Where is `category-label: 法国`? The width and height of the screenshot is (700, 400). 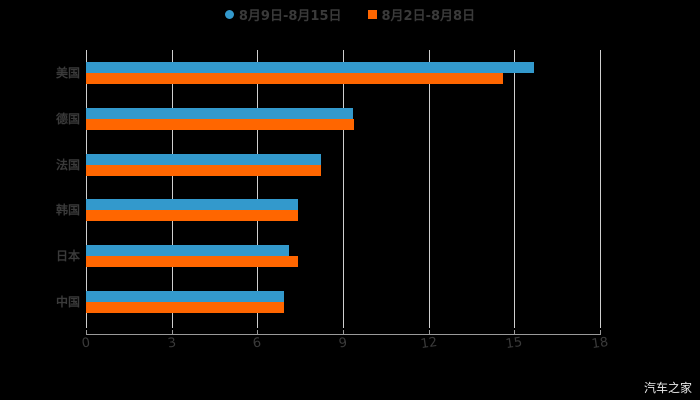
category-label: 法国 is located at coordinates (67, 164).